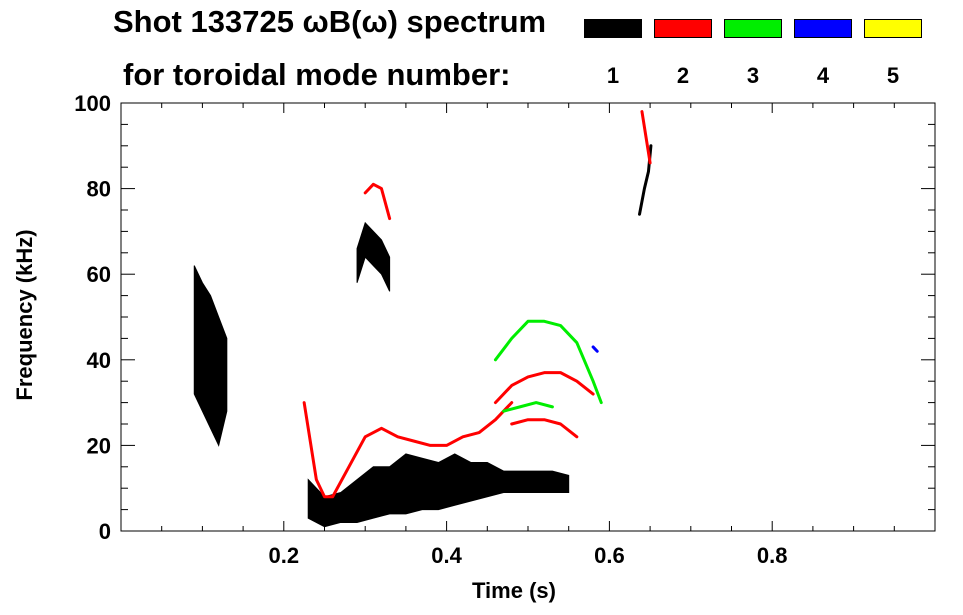 Image resolution: width=963 pixels, height=615 pixels. What do you see at coordinates (24, 314) in the screenshot?
I see `y-axis-title: Frequency (kHz)` at bounding box center [24, 314].